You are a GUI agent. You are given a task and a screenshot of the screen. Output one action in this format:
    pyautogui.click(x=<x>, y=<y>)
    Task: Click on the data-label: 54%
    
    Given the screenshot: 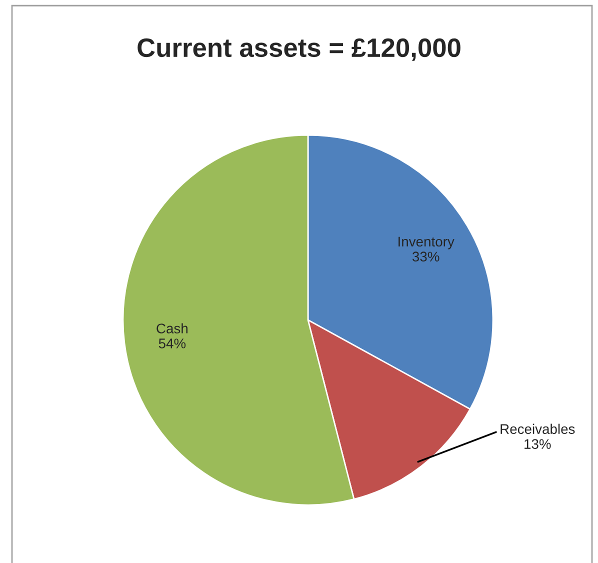 What is the action you would take?
    pyautogui.click(x=172, y=343)
    